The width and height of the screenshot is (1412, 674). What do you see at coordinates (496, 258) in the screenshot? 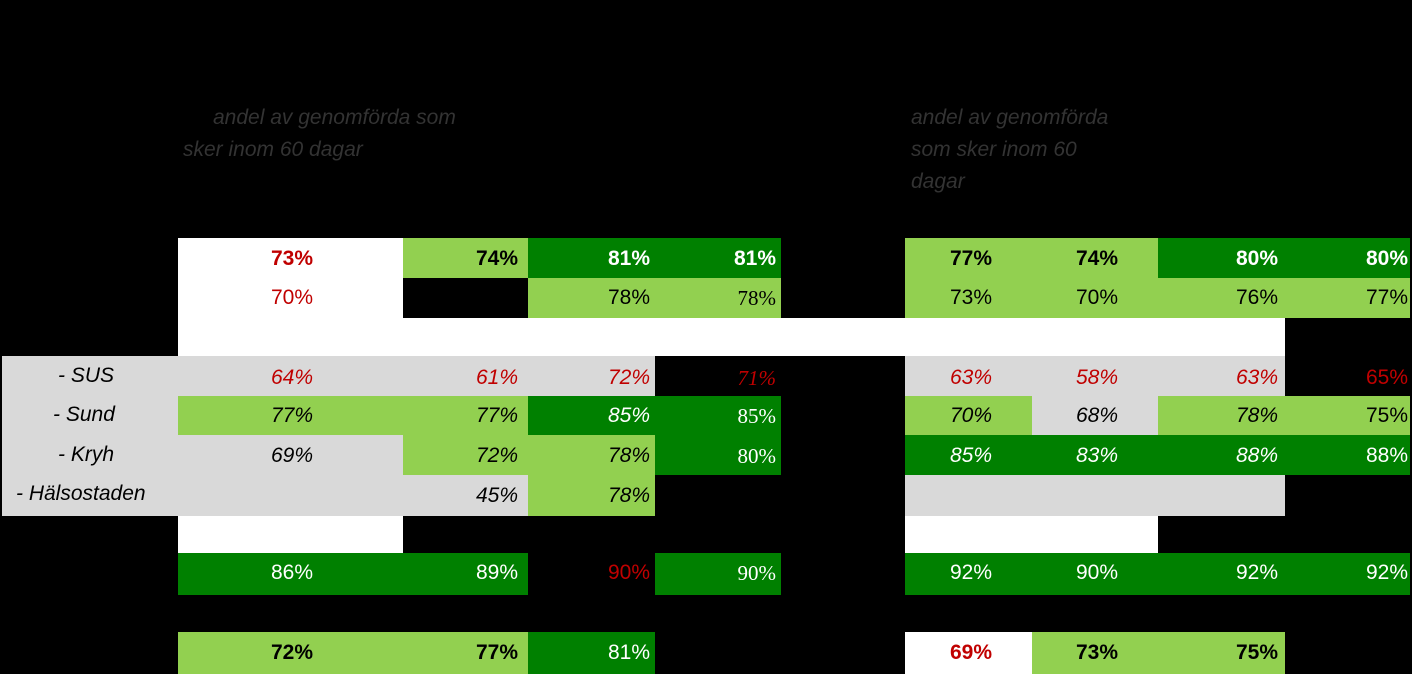
I see `visits-value: 74%` at bounding box center [496, 258].